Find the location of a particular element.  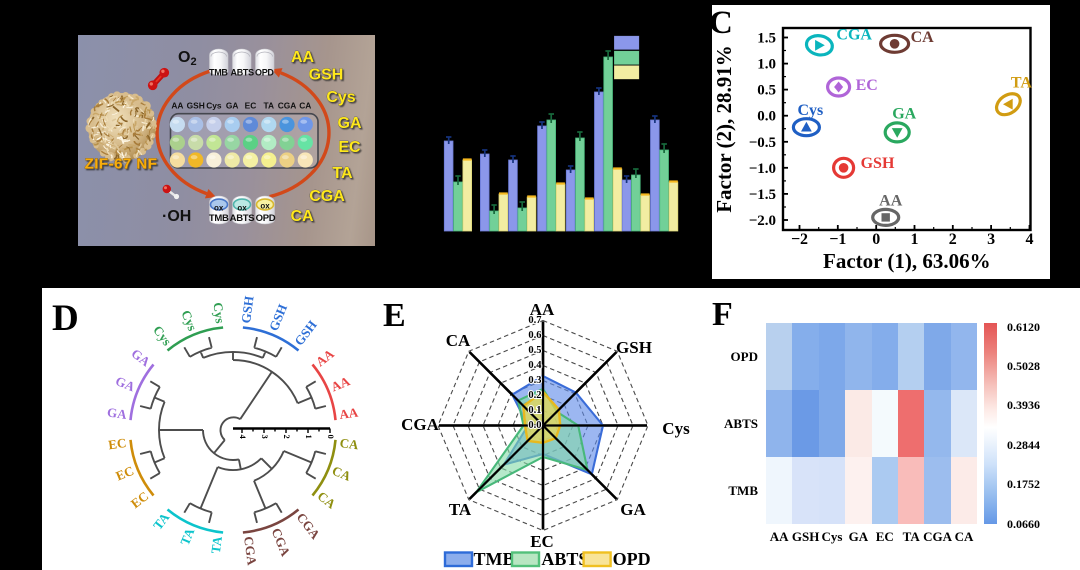

svg-text: 0.6 is located at coordinates (534, 335).